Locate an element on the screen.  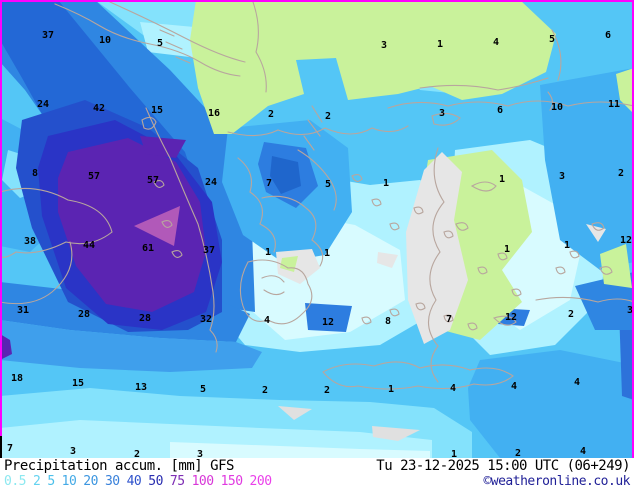
grid-value: 38 is located at coordinates (30, 241).